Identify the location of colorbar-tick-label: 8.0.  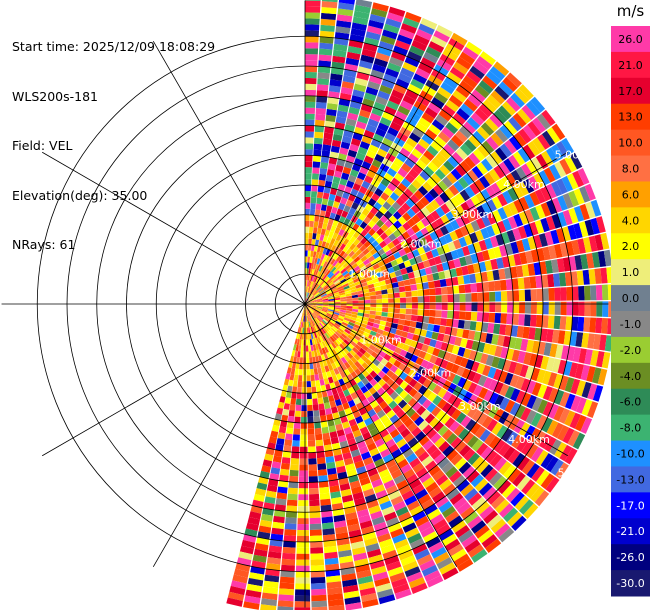
(631, 169).